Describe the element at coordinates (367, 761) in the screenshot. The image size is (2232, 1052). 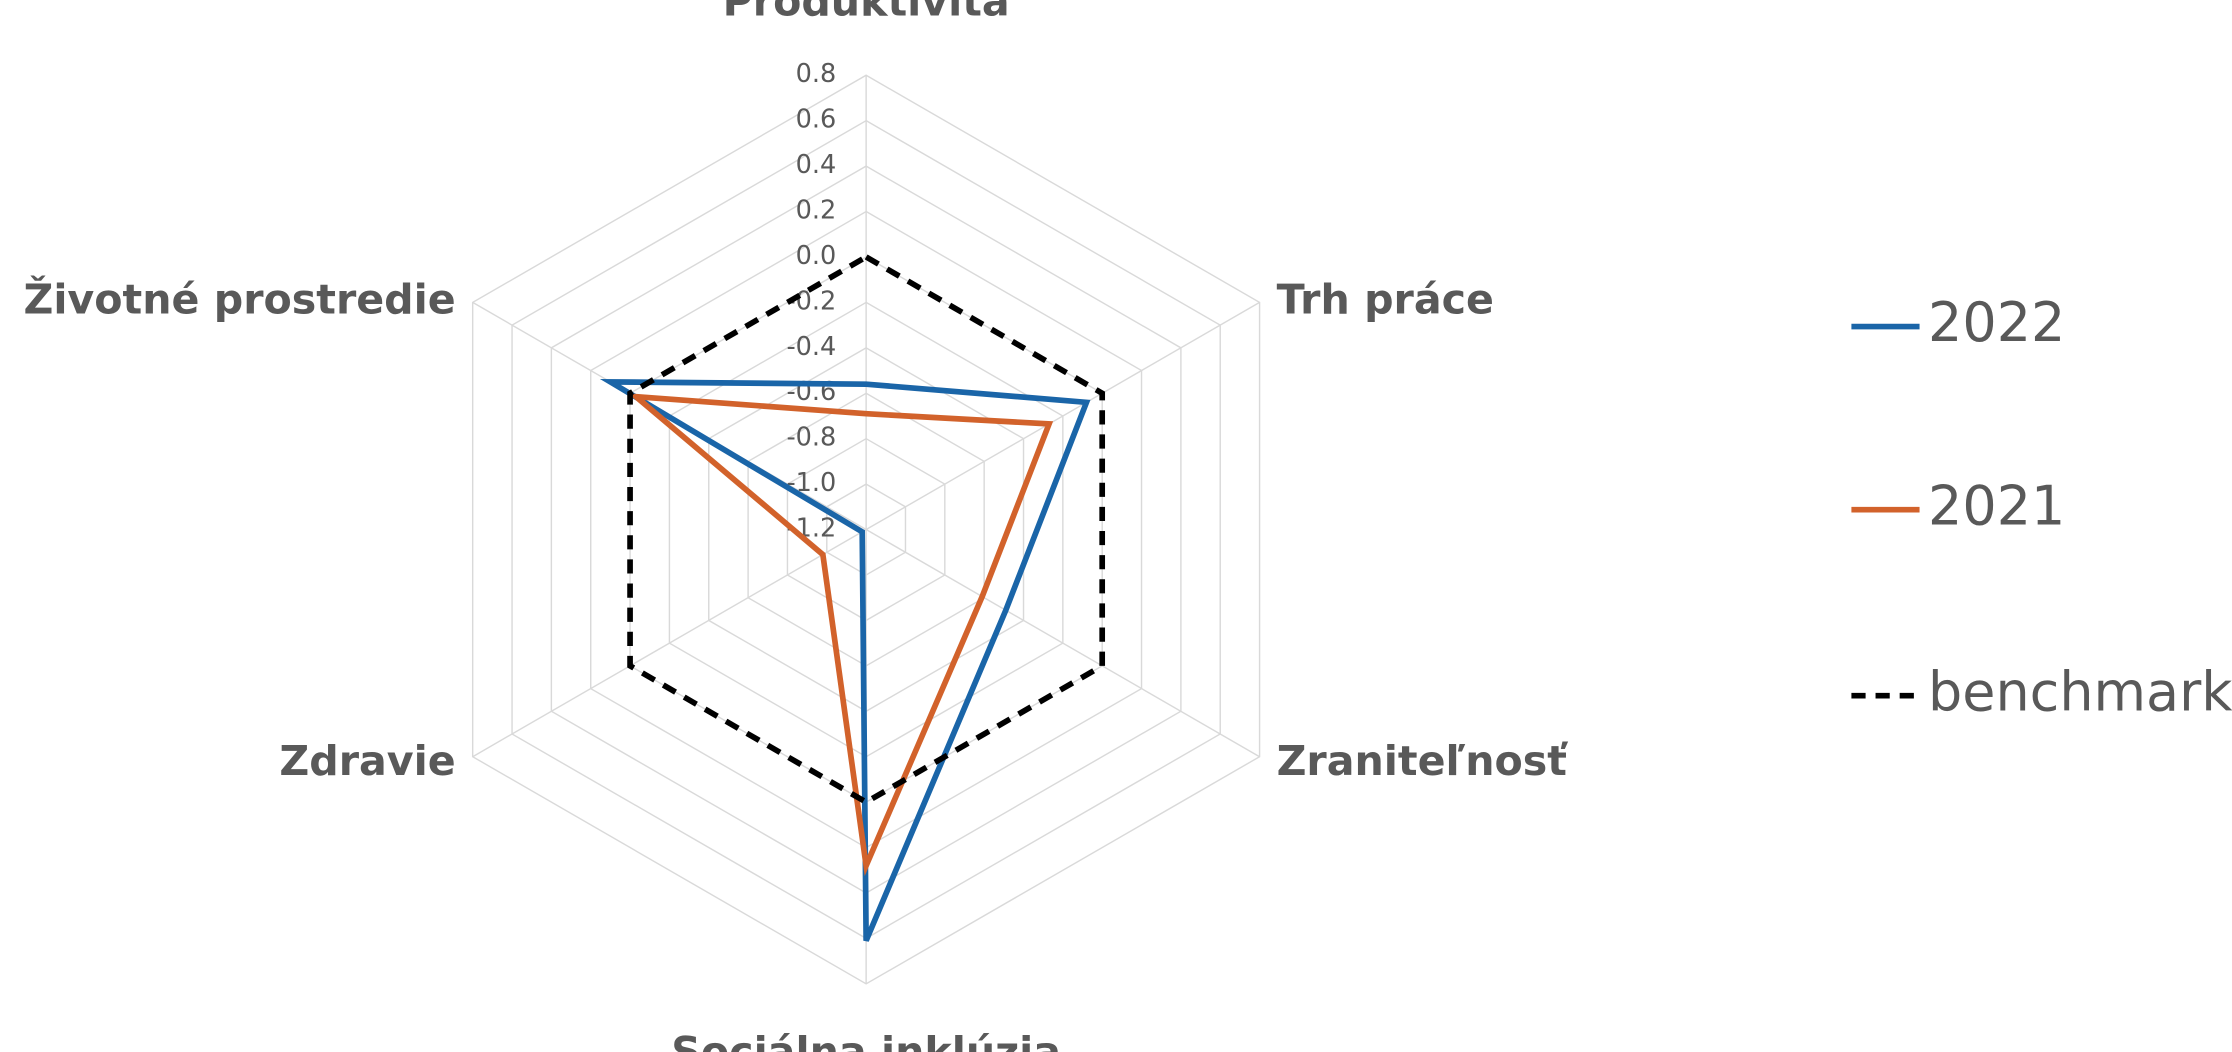
I see `category-label: Zdravie` at that location.